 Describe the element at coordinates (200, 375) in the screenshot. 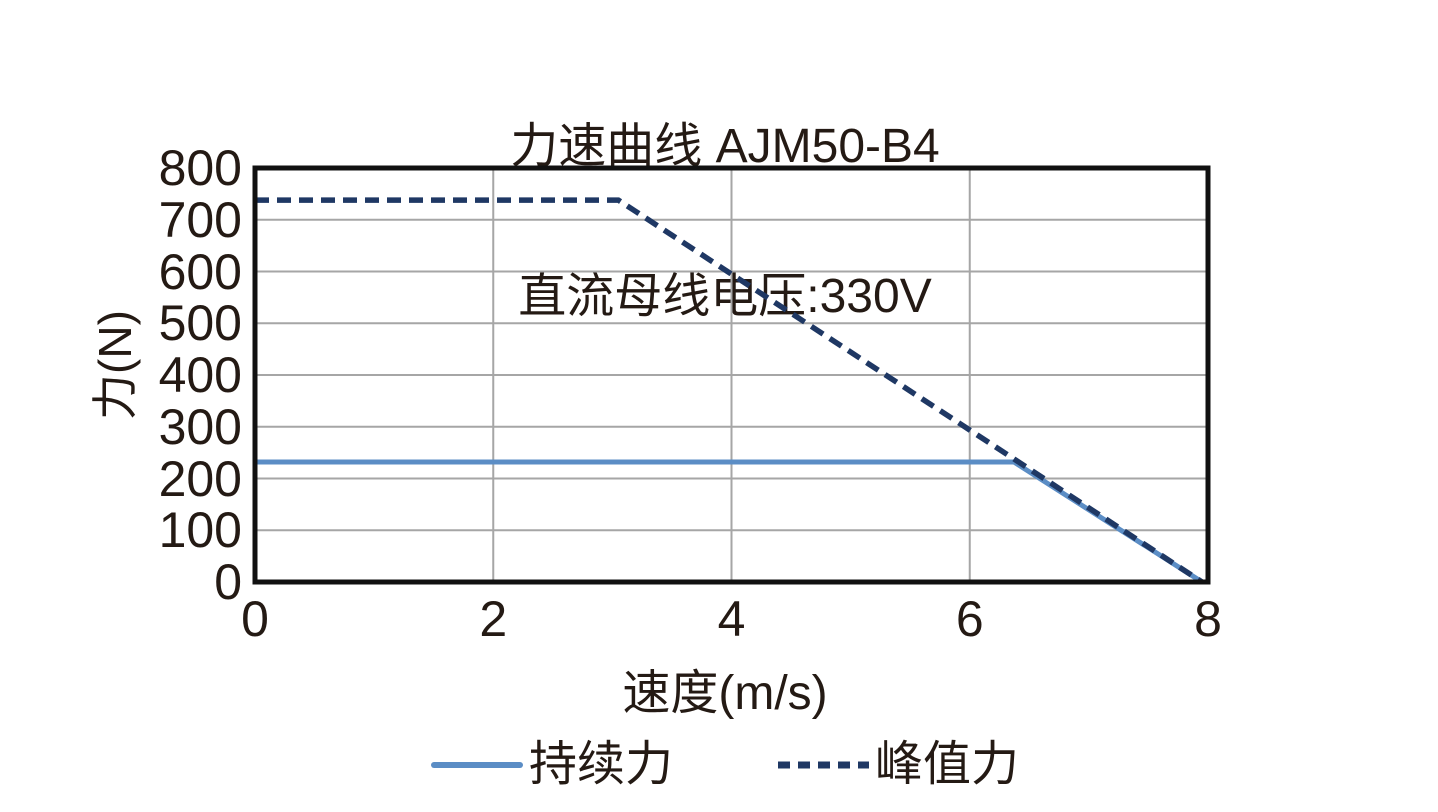

I see `y-tick-label: 400` at that location.